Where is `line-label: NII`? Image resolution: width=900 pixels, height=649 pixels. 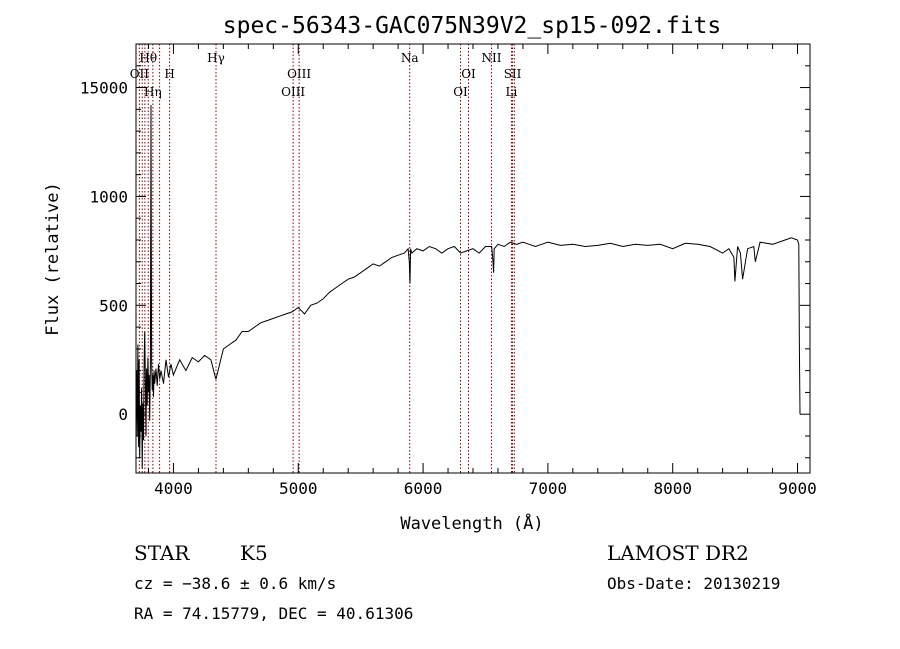 line-label: NII is located at coordinates (491, 58).